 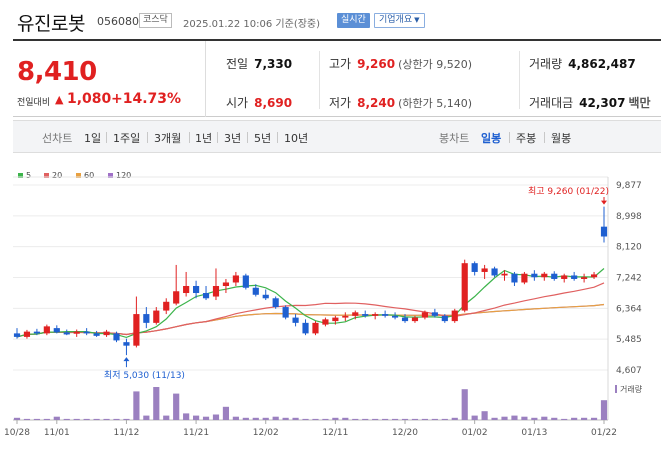 What do you see at coordinates (259, 66) in the screenshot?
I see `prev-close-cell: 전일 7,330` at bounding box center [259, 66].